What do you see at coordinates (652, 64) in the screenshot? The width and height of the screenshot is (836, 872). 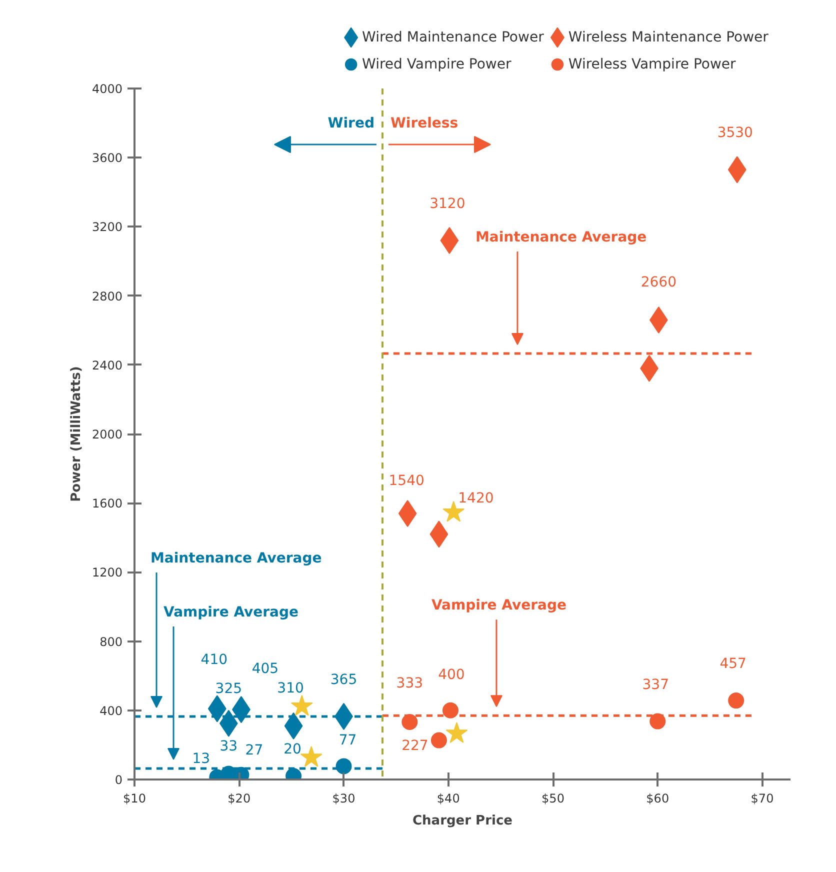 I see `legend-label: Wireless Vampire Power` at bounding box center [652, 64].